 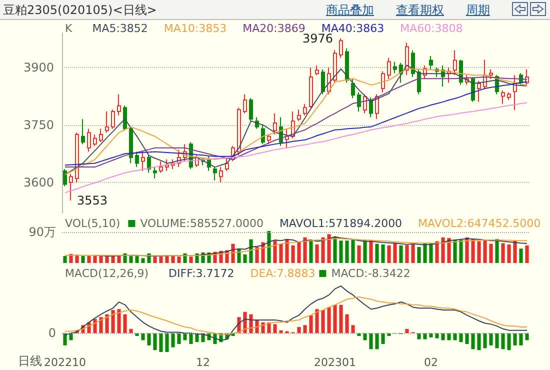 I want to click on ref-line-label: 90万, so click(x=42, y=231).